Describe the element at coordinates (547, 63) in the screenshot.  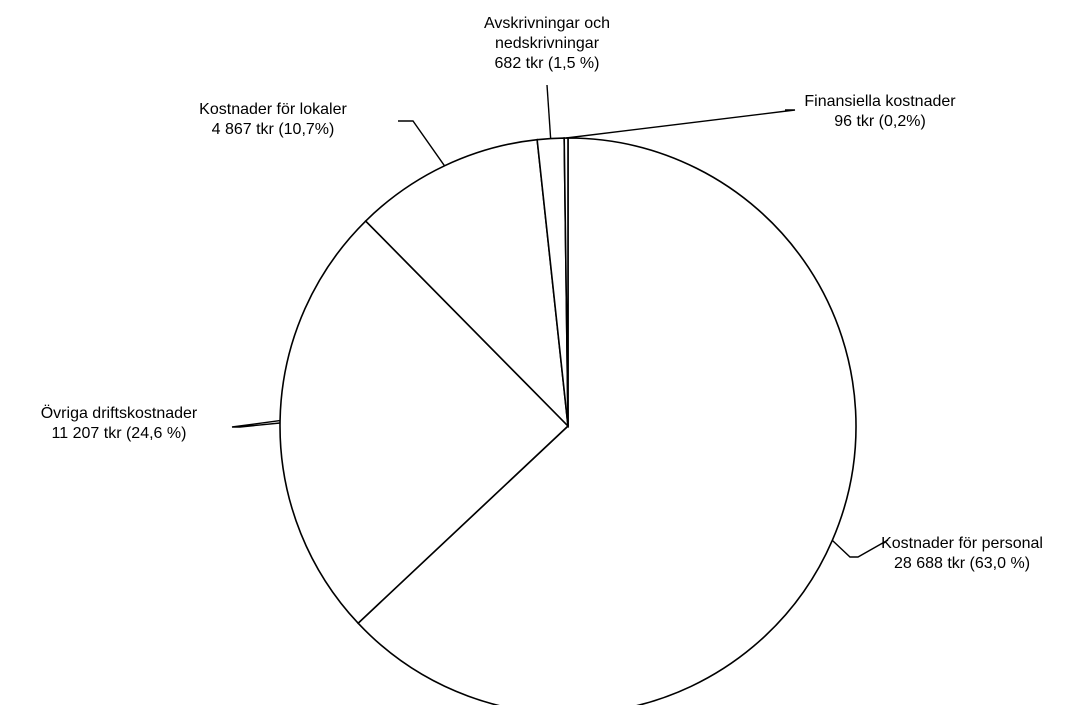
I see `slice-label-line: 682 tkr (1,5 %)` at that location.